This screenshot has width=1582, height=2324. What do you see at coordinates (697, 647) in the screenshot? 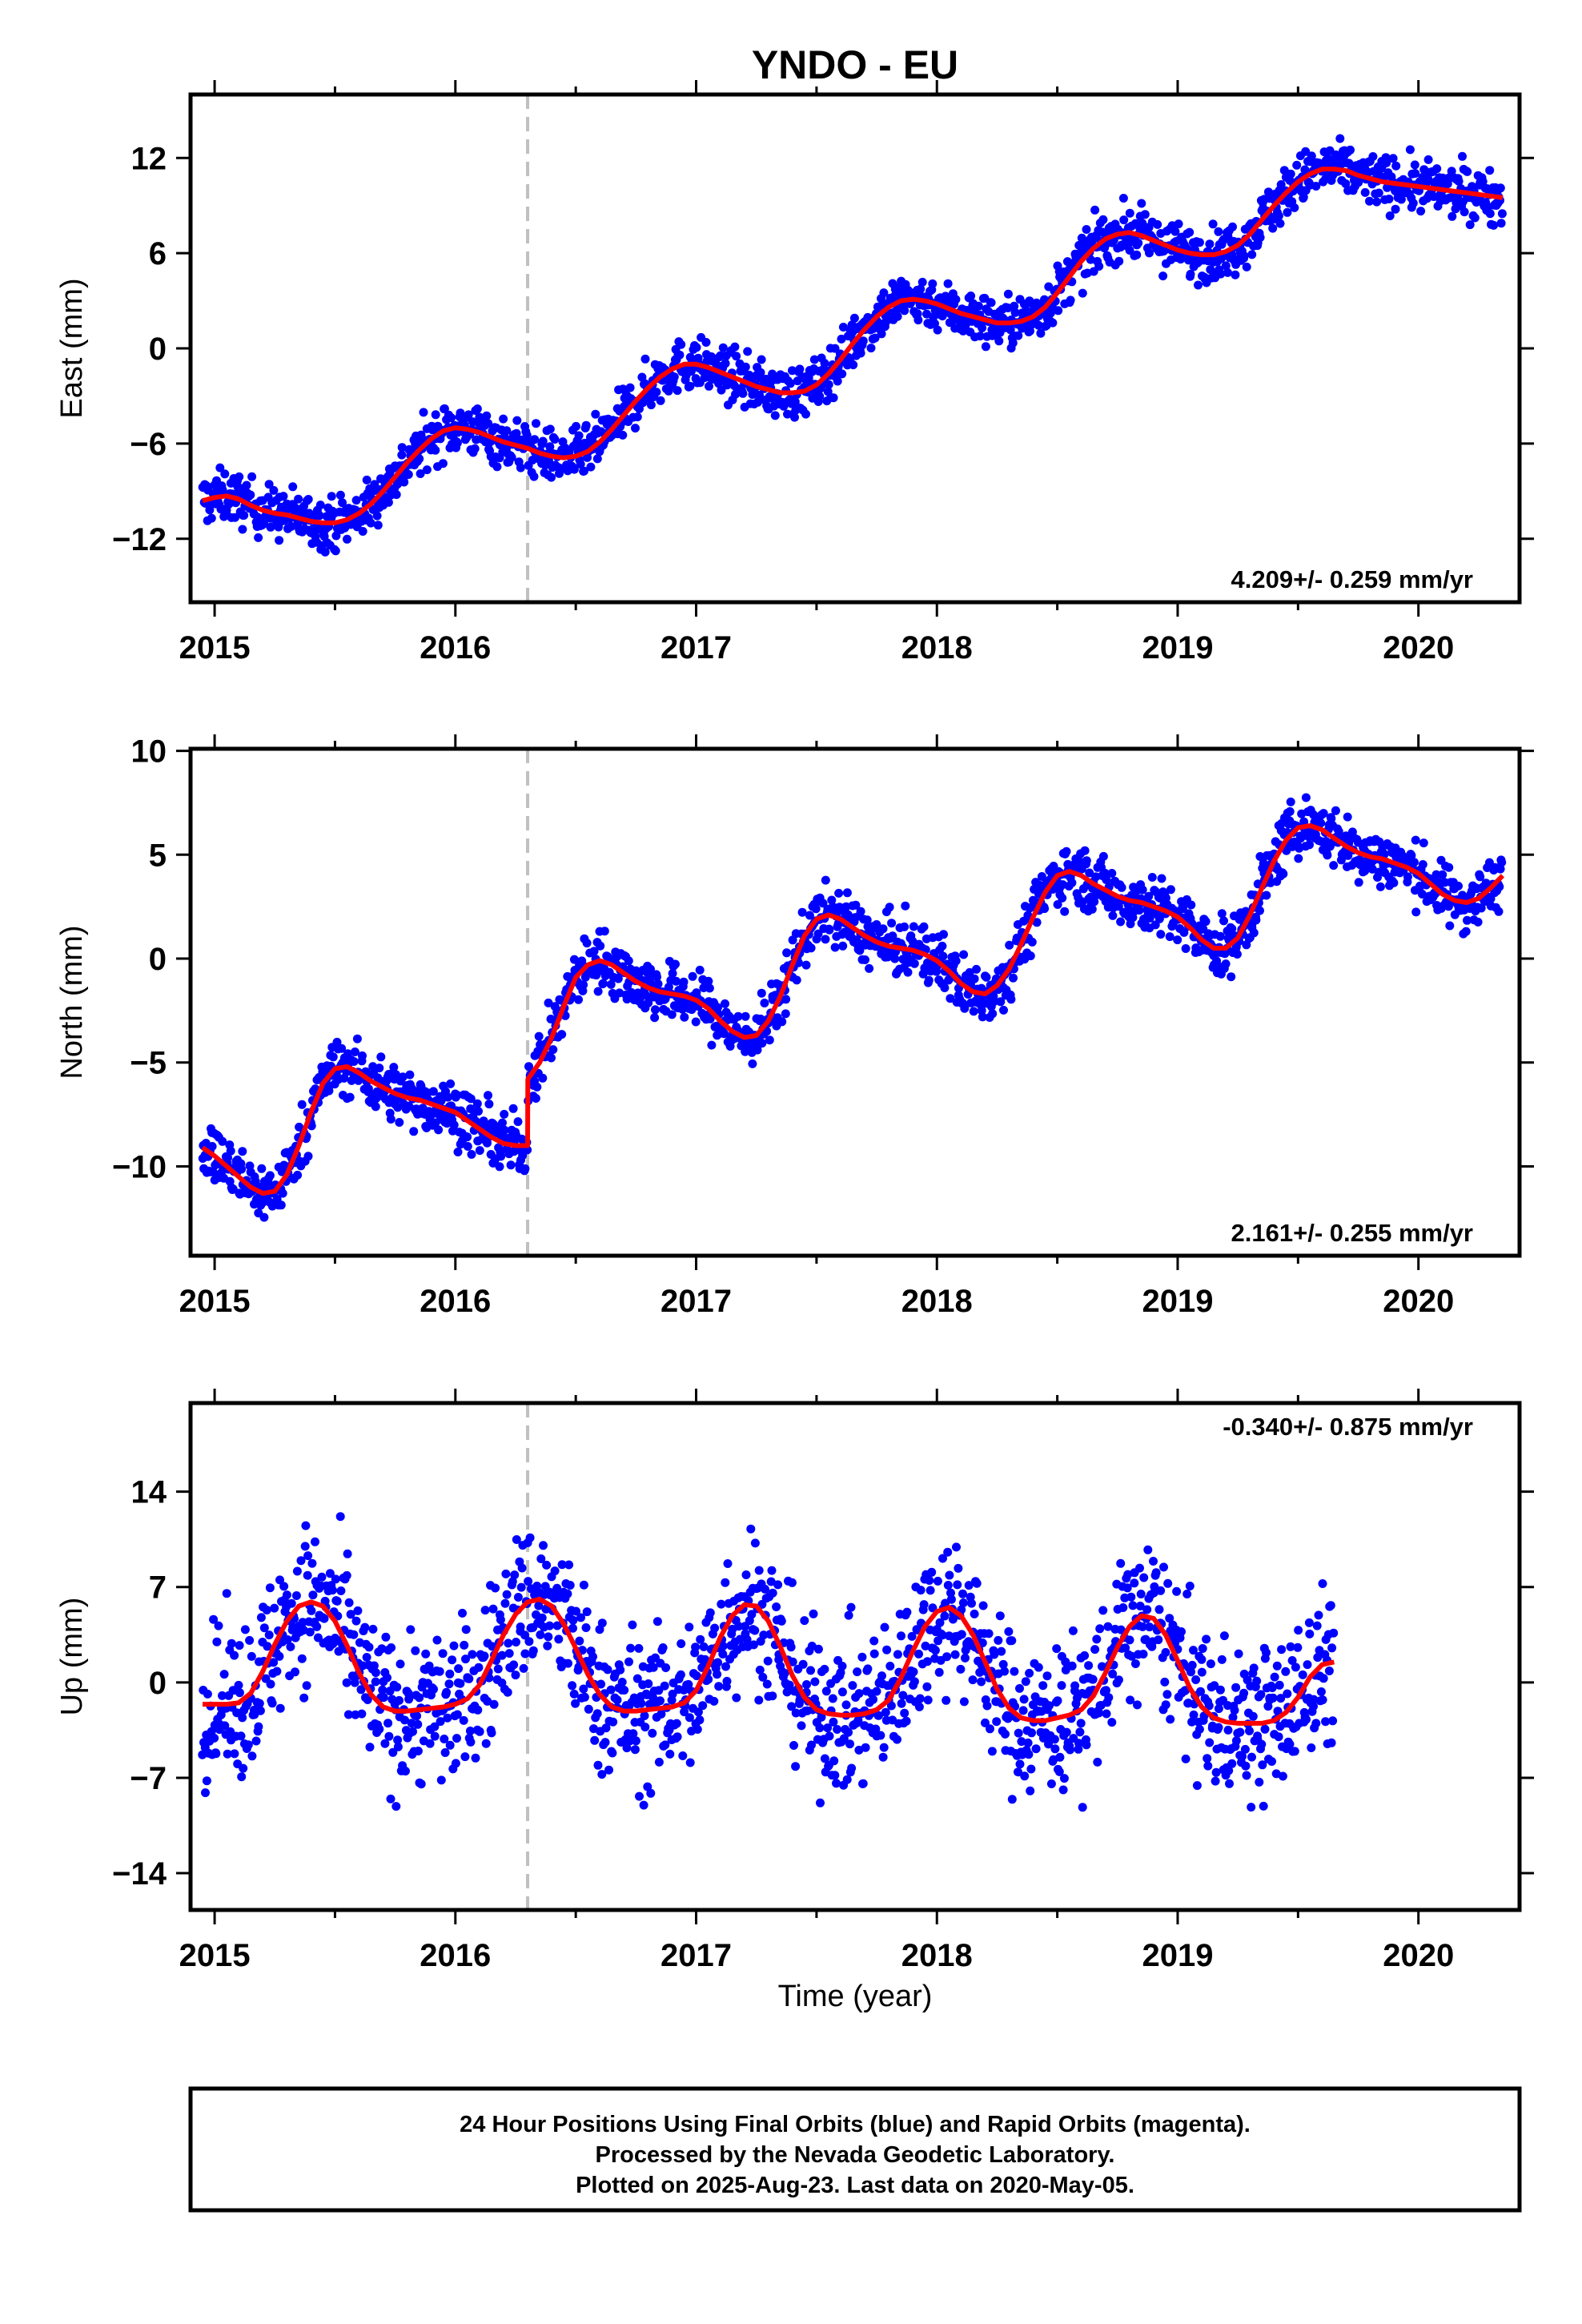
I see `x-tick-label: 2017` at bounding box center [697, 647].